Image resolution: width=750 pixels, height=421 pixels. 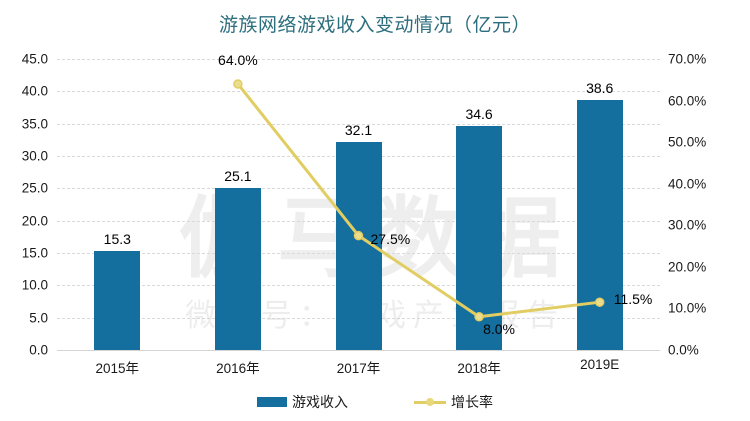 What do you see at coordinates (683, 350) in the screenshot?
I see `y2-axis-tick-label: 0.0%` at bounding box center [683, 350].